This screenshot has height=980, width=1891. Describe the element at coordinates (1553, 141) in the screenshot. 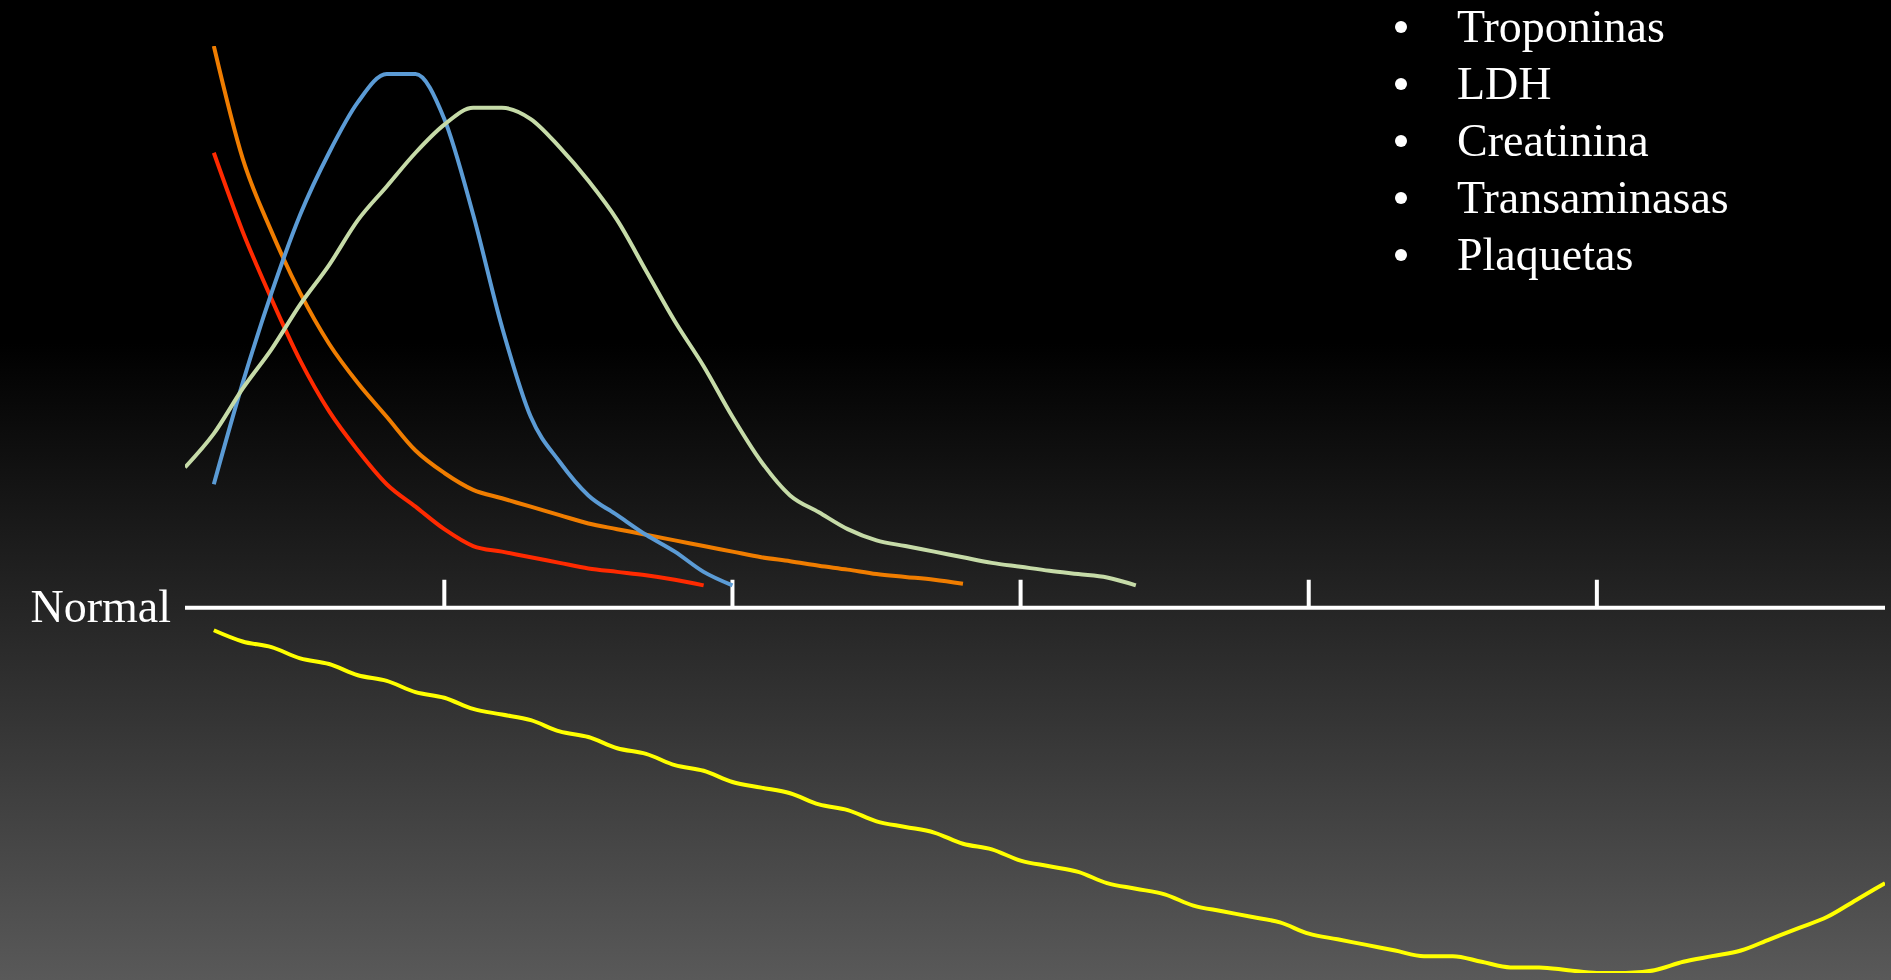

I see `annotation: Creatinina` at that location.